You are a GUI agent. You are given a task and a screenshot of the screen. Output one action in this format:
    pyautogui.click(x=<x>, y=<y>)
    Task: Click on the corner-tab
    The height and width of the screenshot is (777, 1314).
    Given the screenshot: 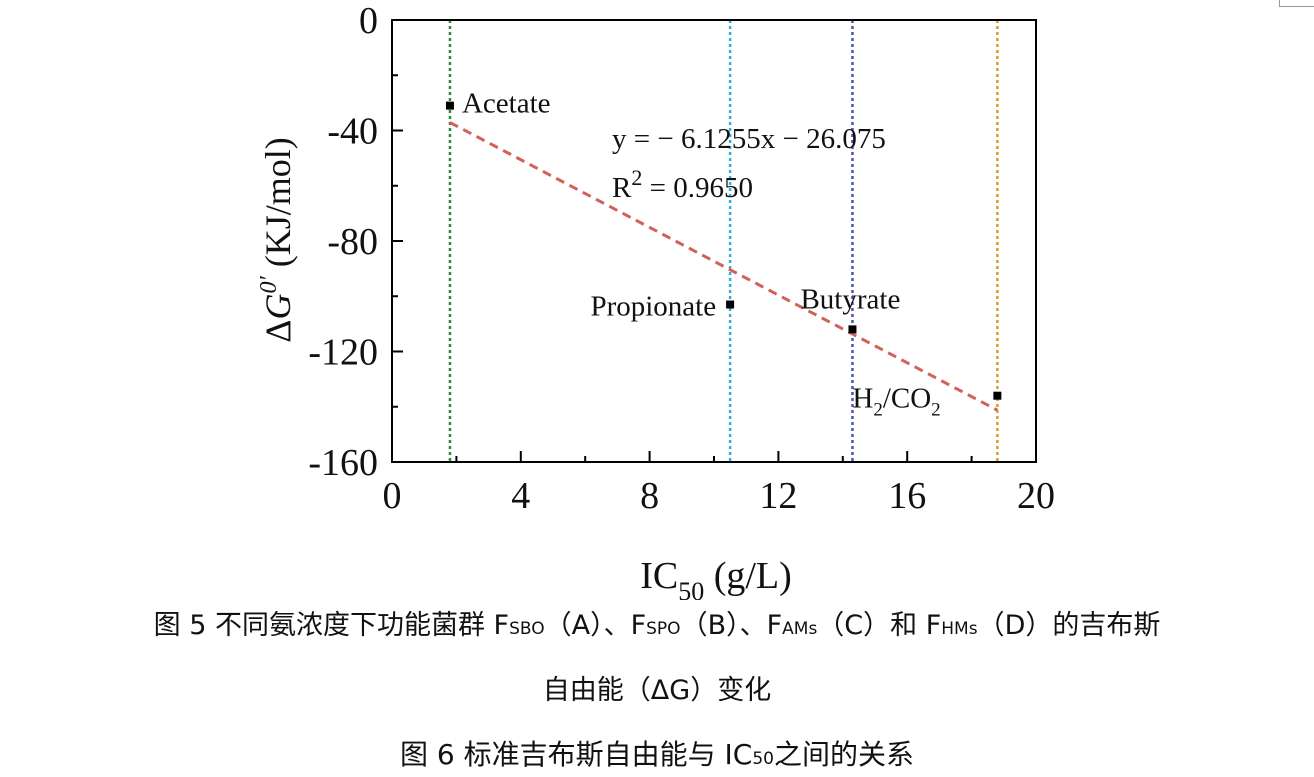 What is the action you would take?
    pyautogui.click(x=1296, y=3)
    